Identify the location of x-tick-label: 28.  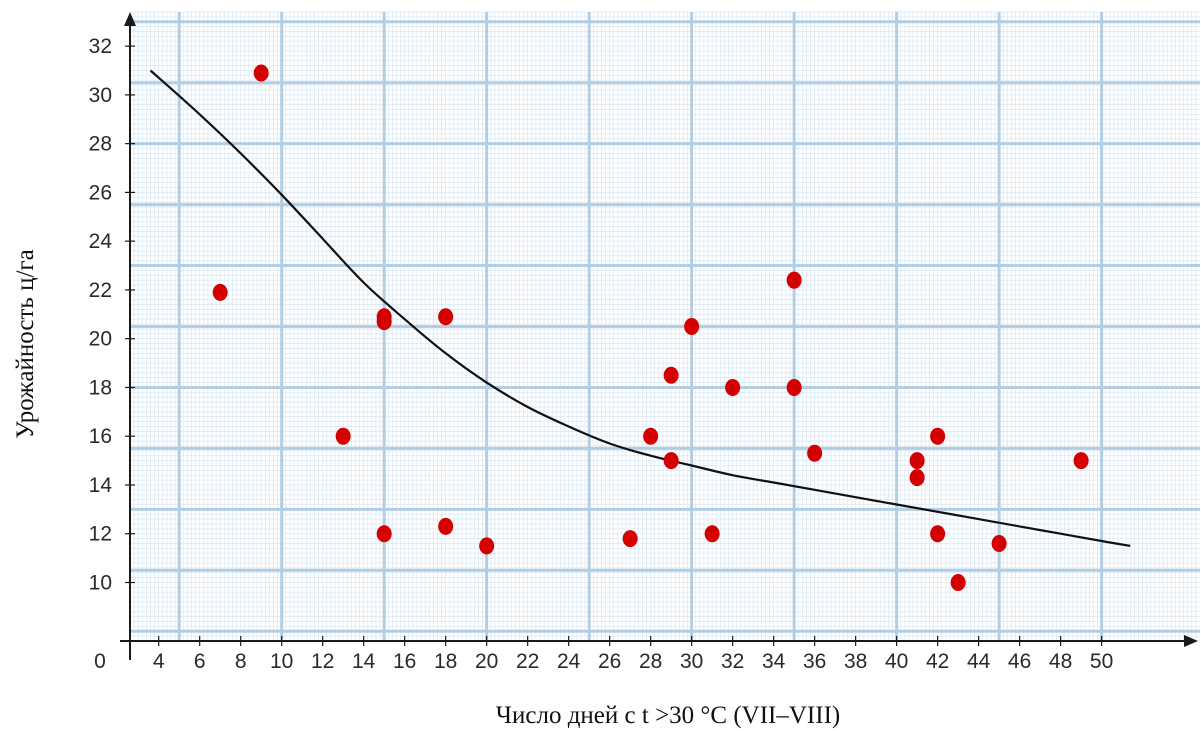
(650, 661).